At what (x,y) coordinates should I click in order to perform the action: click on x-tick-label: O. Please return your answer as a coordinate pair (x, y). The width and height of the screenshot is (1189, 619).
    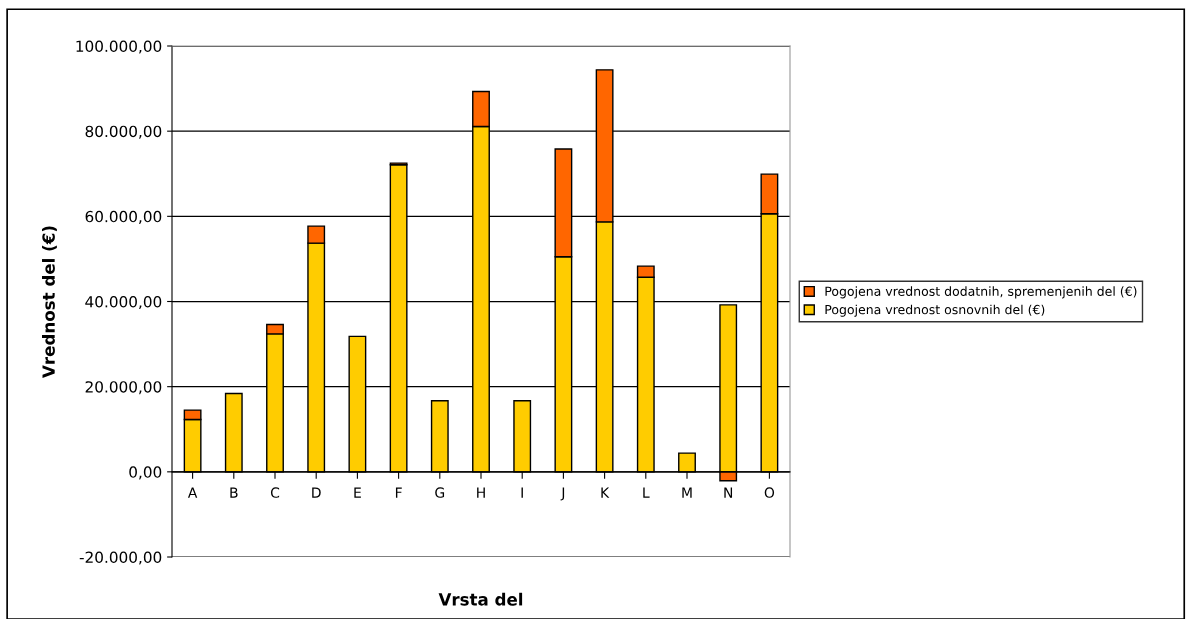
    Looking at the image, I should click on (769, 492).